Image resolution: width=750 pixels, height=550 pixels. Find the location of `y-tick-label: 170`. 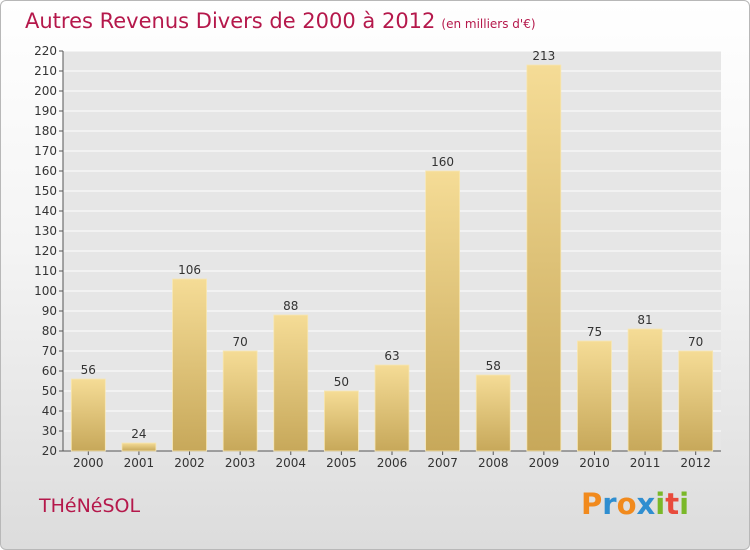

y-tick-label: 170 is located at coordinates (45, 151).